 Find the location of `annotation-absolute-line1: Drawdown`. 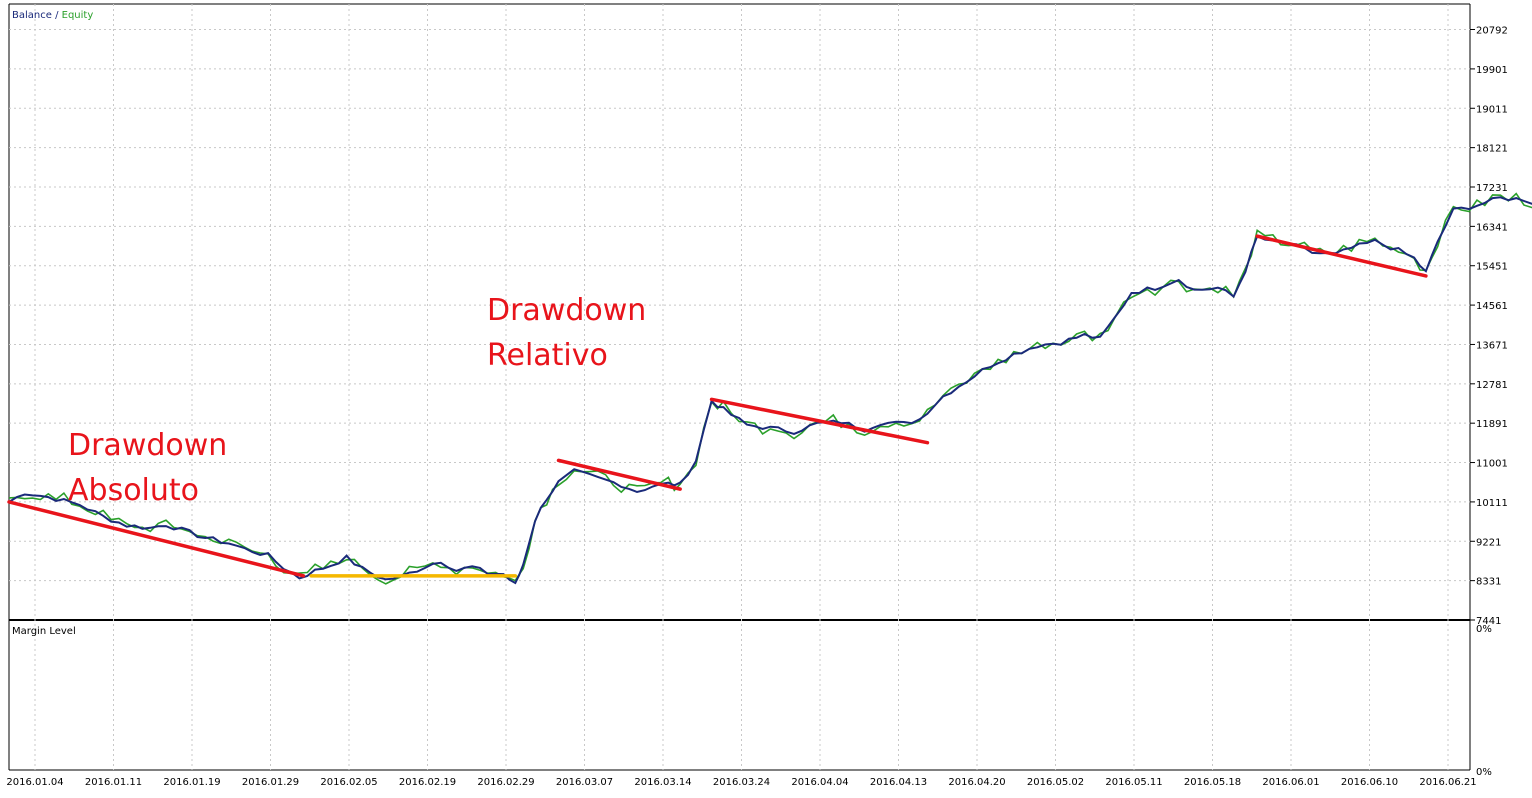

annotation-absolute-line1: Drawdown is located at coordinates (147, 445).